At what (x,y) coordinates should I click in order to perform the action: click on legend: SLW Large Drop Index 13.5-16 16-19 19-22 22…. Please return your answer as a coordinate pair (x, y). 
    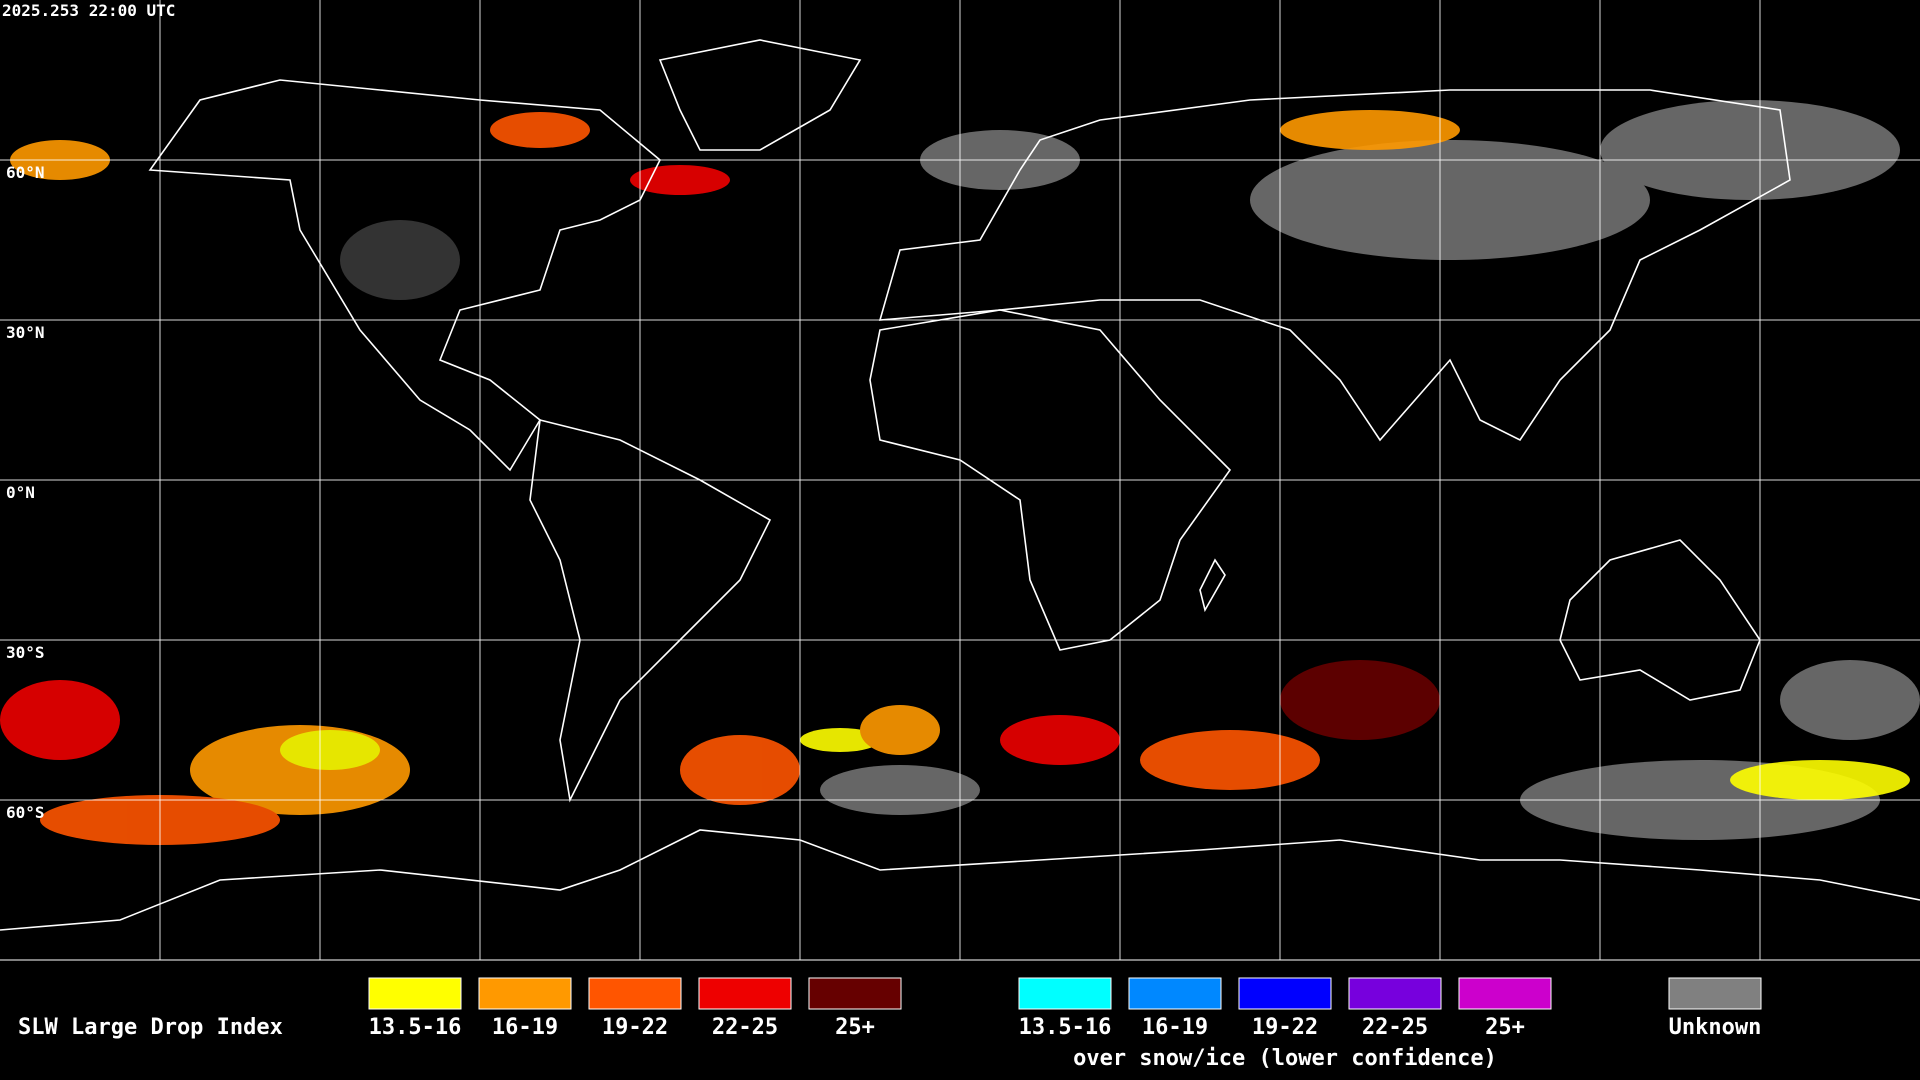
    Looking at the image, I should click on (890, 1024).